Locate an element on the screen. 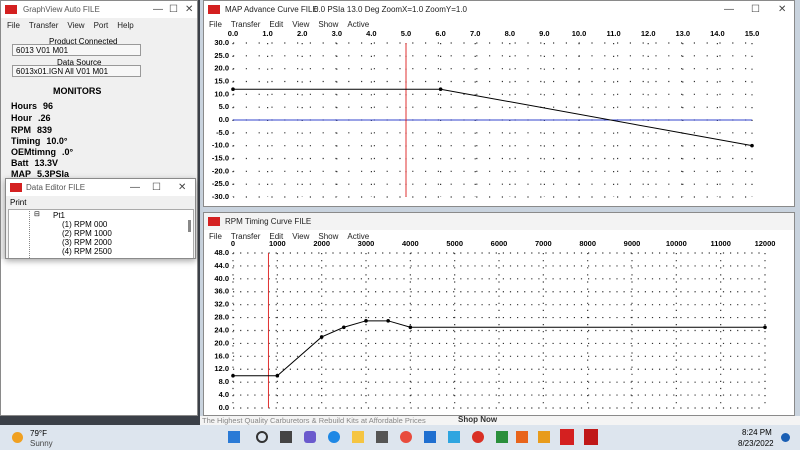  menu-item: Port is located at coordinates (101, 25).